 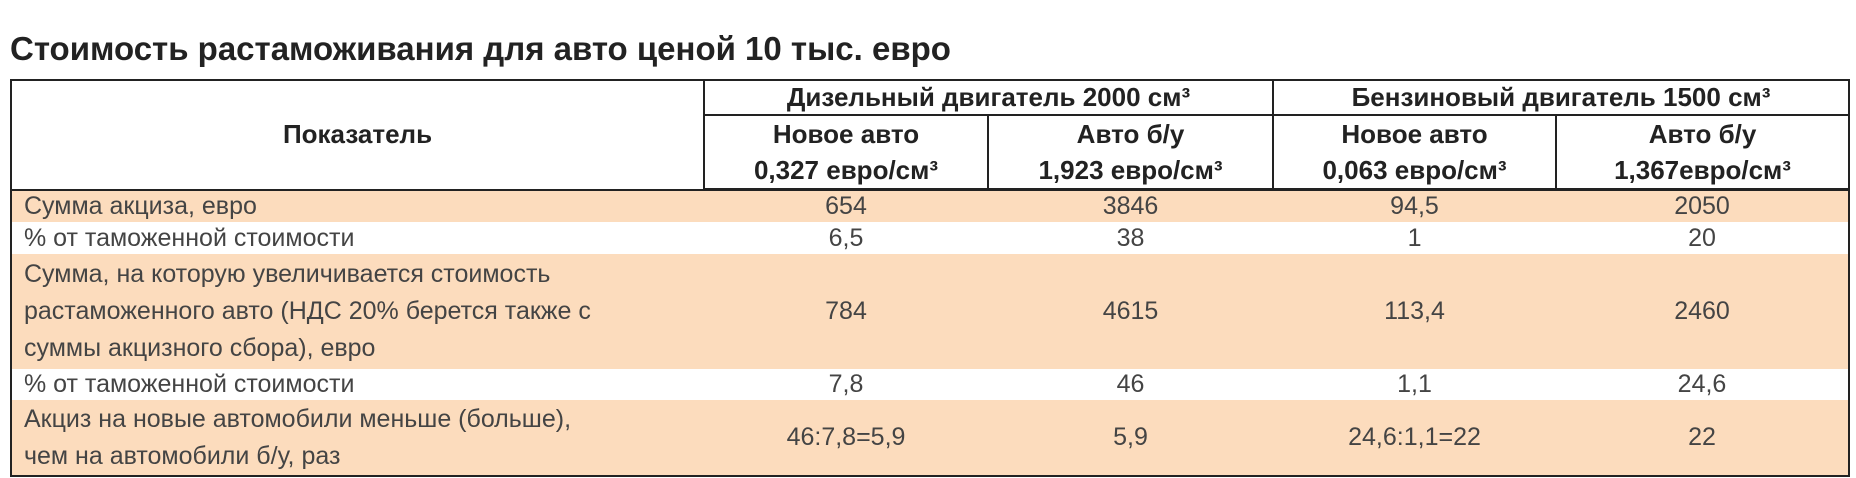 What do you see at coordinates (1131, 438) in the screenshot?
I see `cell-value: 5,9` at bounding box center [1131, 438].